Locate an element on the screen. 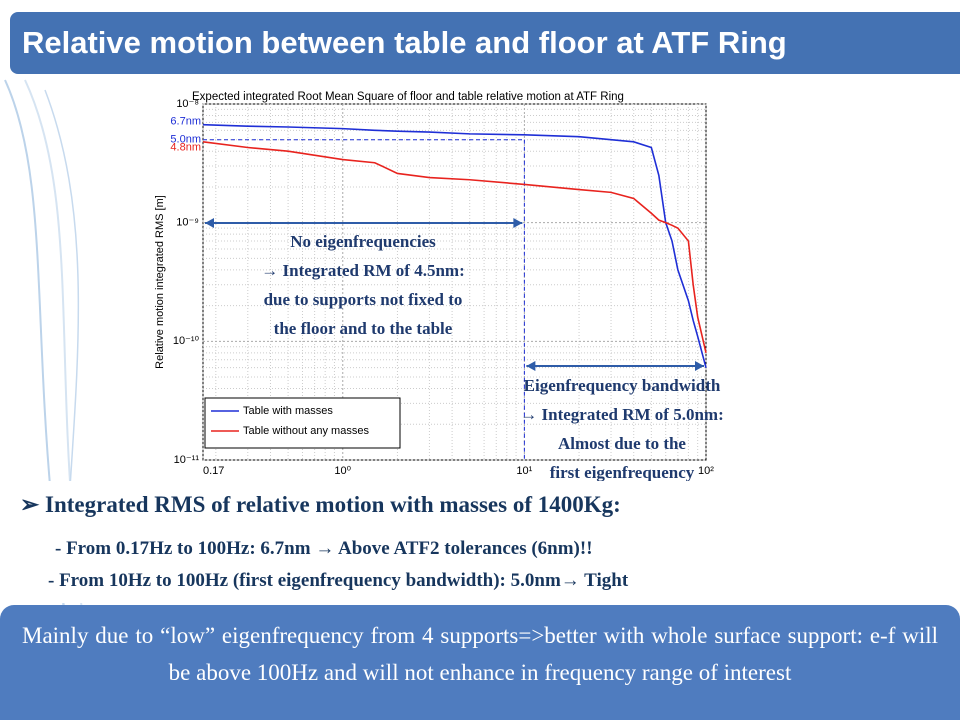  title-bar is located at coordinates (485, 43).